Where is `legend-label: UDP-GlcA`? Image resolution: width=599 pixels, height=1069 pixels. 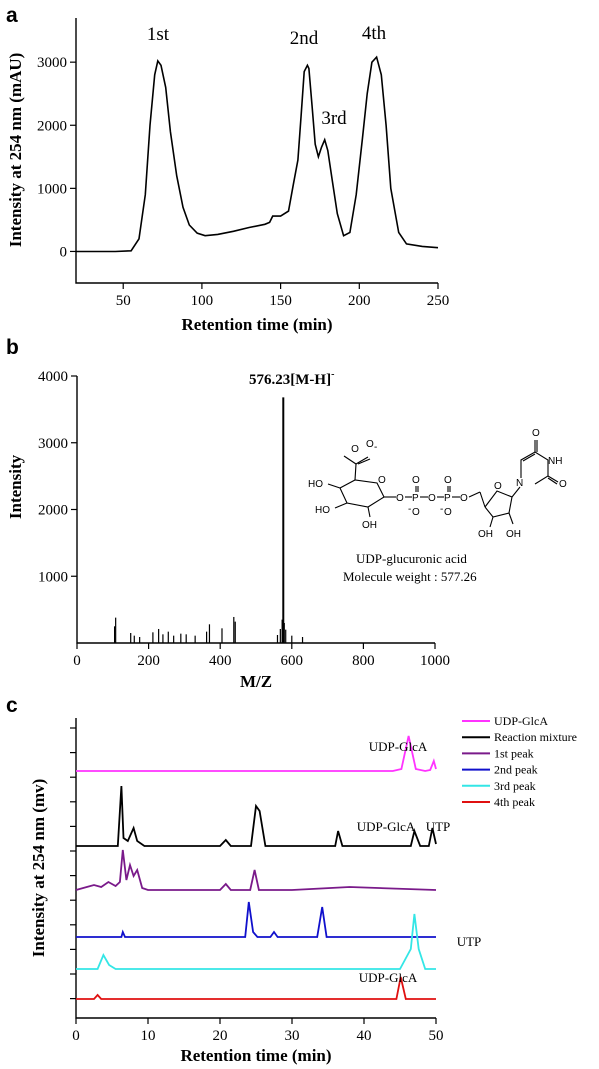 legend-label: UDP-GlcA is located at coordinates (521, 721).